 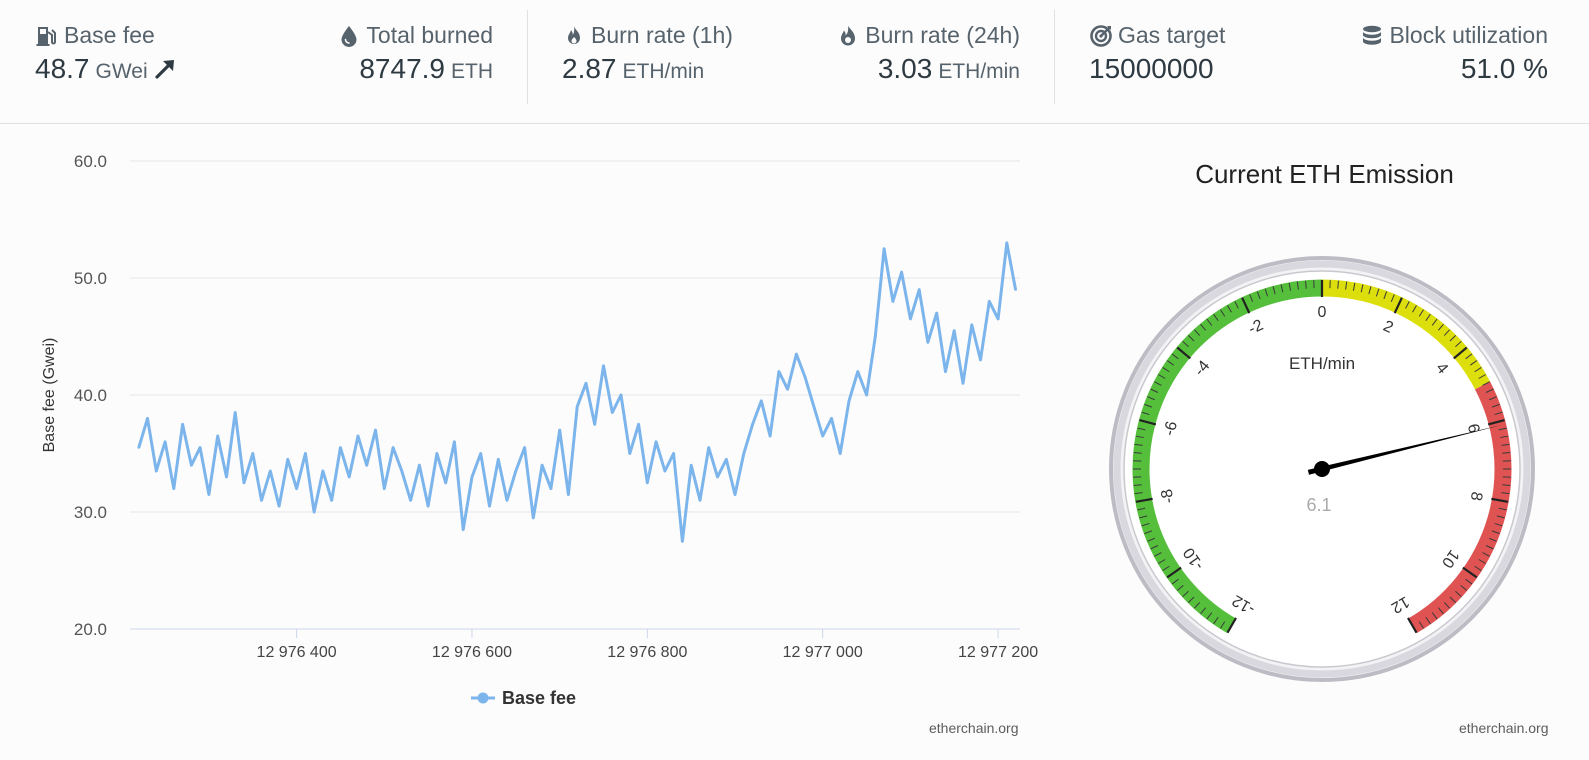 What do you see at coordinates (523, 698) in the screenshot?
I see `legend-item-base-fee: Base fee` at bounding box center [523, 698].